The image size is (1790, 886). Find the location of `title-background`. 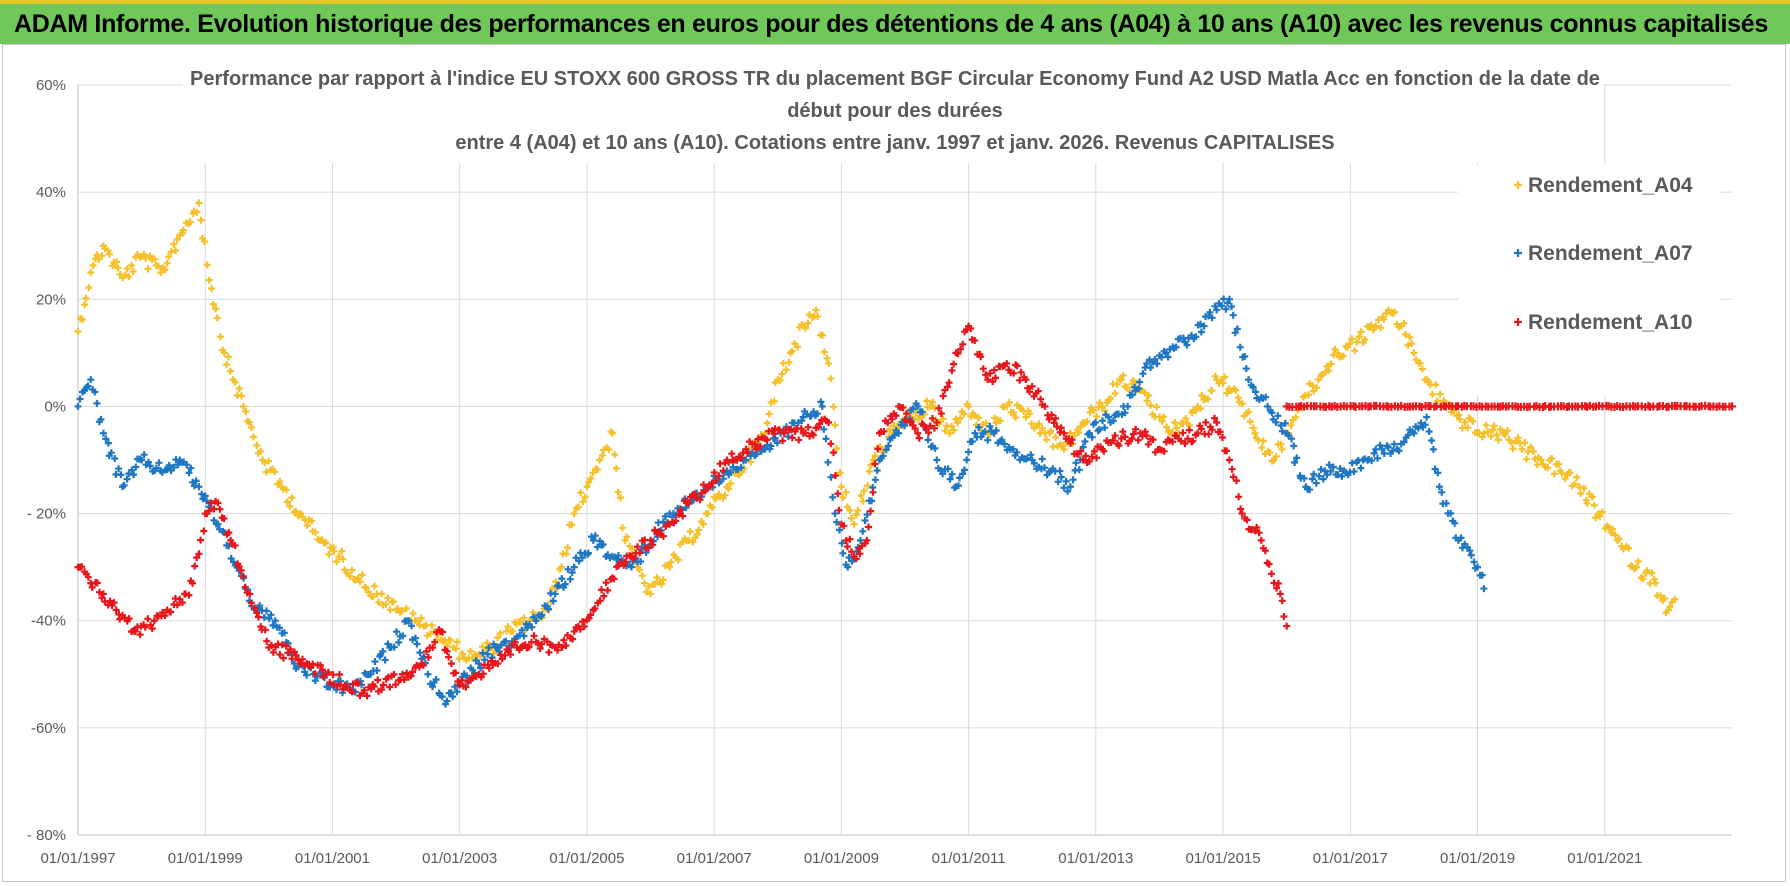

title-background is located at coordinates (893, 111).